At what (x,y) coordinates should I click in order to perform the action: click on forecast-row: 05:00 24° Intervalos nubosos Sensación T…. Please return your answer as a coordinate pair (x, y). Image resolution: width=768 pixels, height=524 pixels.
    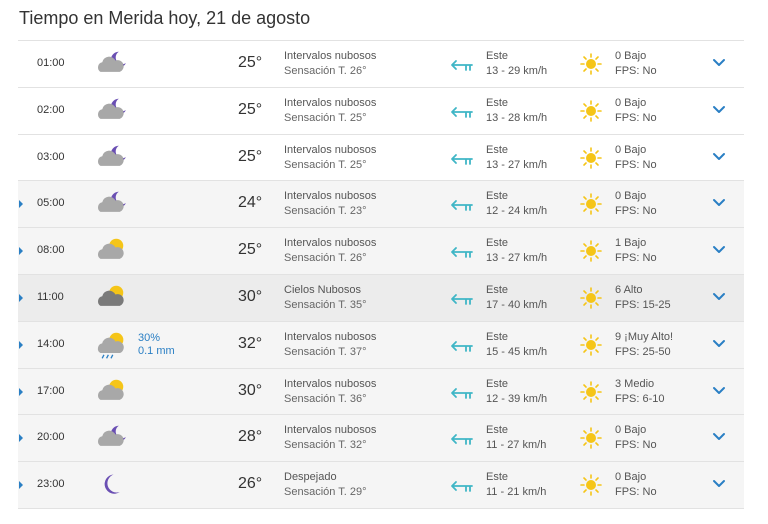
    Looking at the image, I should click on (381, 205).